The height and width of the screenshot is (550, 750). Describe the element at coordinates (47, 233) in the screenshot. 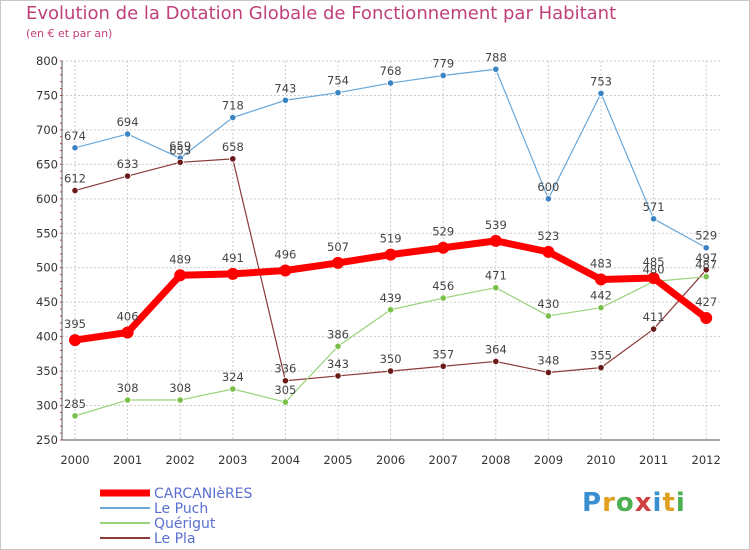

I see `y-tick-label: 550` at that location.